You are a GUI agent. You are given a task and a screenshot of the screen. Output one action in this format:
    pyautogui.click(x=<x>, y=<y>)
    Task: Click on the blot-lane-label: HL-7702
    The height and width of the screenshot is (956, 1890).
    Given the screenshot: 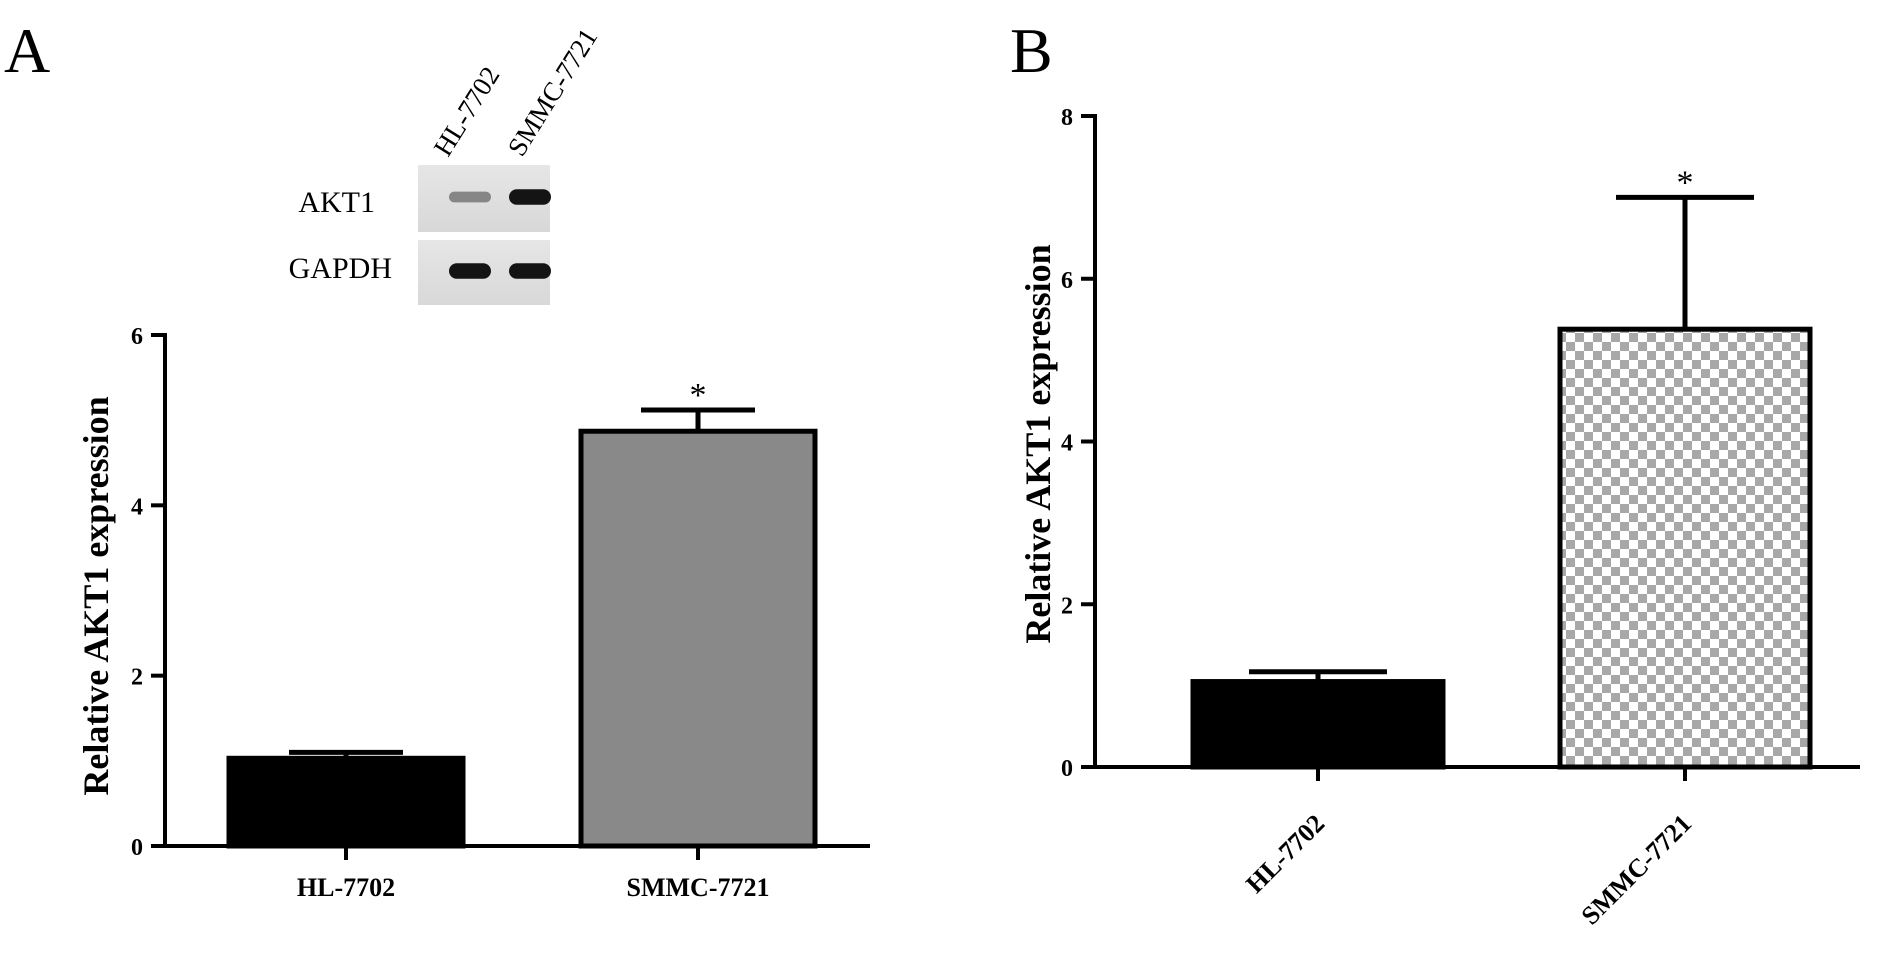 What is the action you would take?
    pyautogui.click(x=467, y=111)
    